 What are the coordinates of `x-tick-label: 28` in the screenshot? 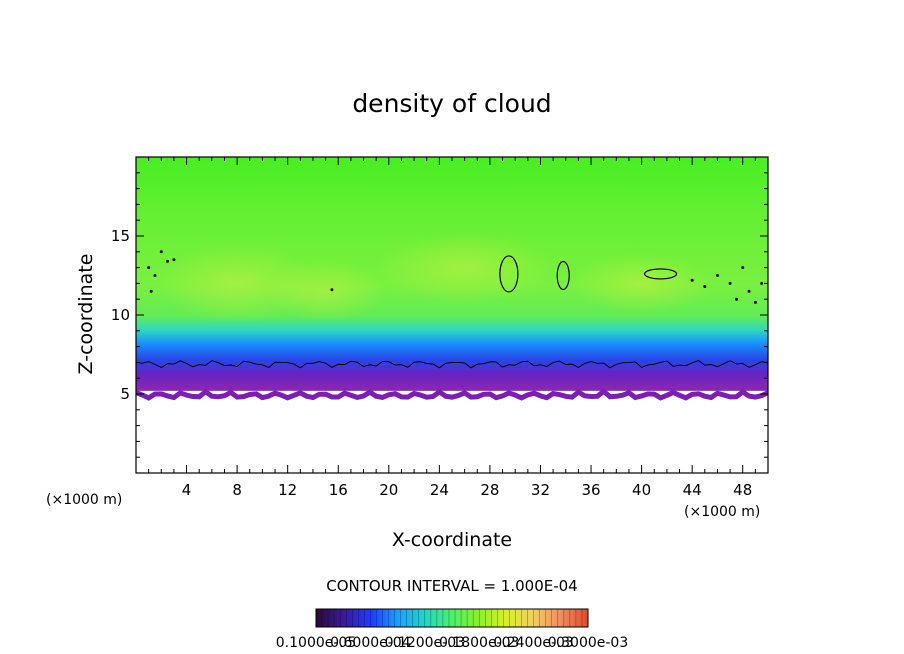 It's located at (489, 490).